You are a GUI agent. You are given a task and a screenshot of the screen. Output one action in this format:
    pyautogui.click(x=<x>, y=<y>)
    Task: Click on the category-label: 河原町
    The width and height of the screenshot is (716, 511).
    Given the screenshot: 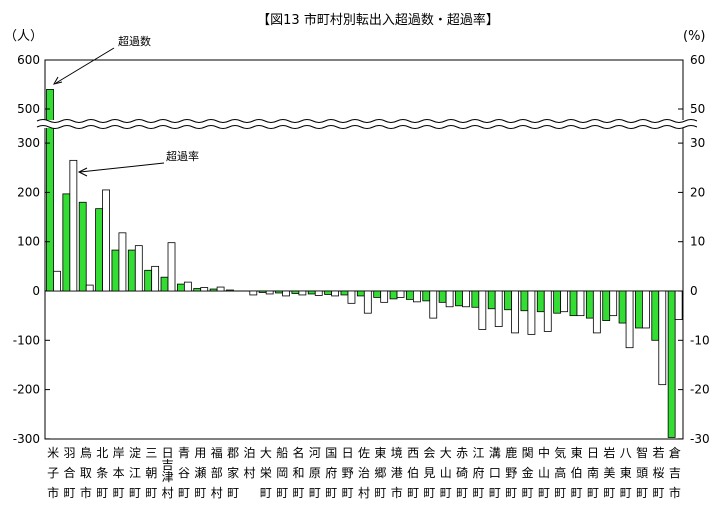 What is the action you would take?
    pyautogui.click(x=315, y=473)
    